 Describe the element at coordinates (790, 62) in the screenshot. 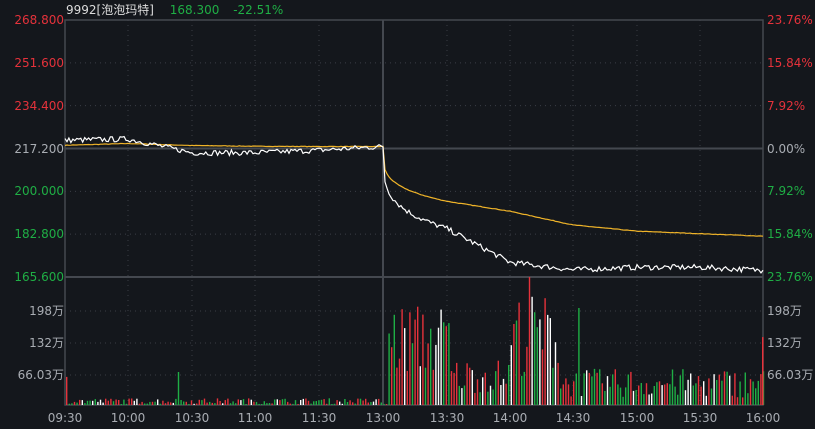

I see `percent-axis-label: 15.84%` at that location.